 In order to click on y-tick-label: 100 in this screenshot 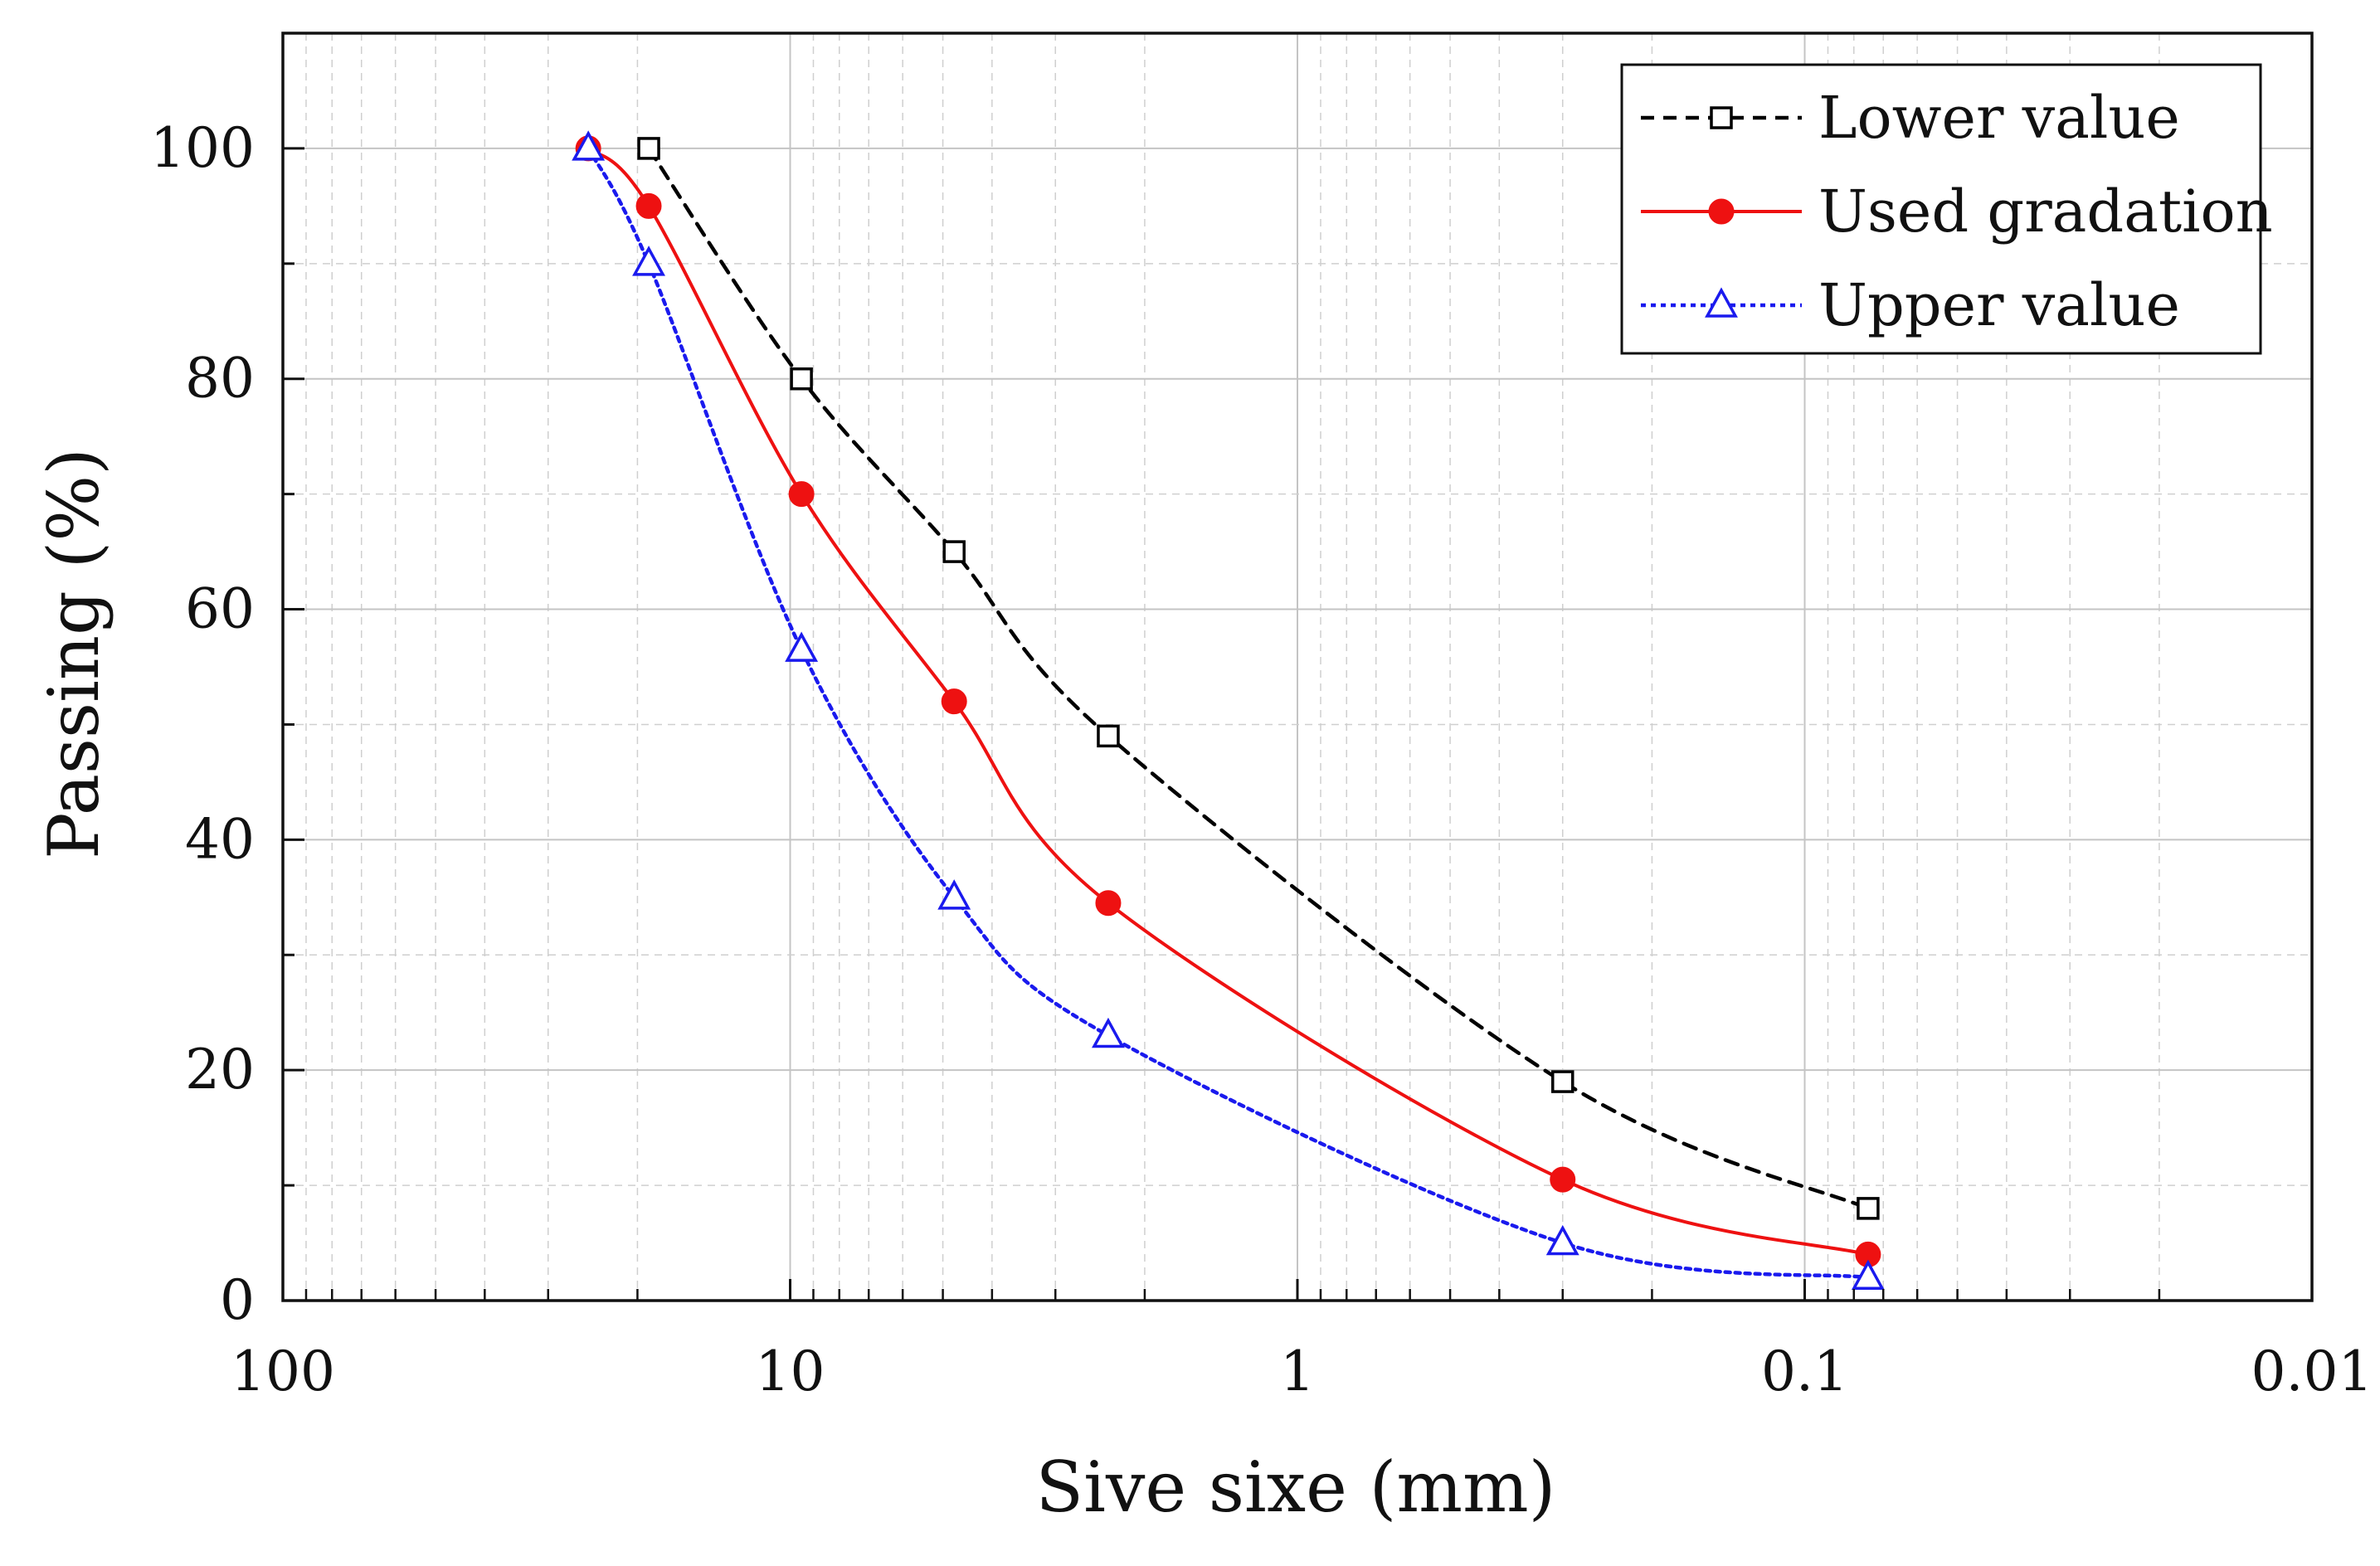, I will do `click(202, 148)`.